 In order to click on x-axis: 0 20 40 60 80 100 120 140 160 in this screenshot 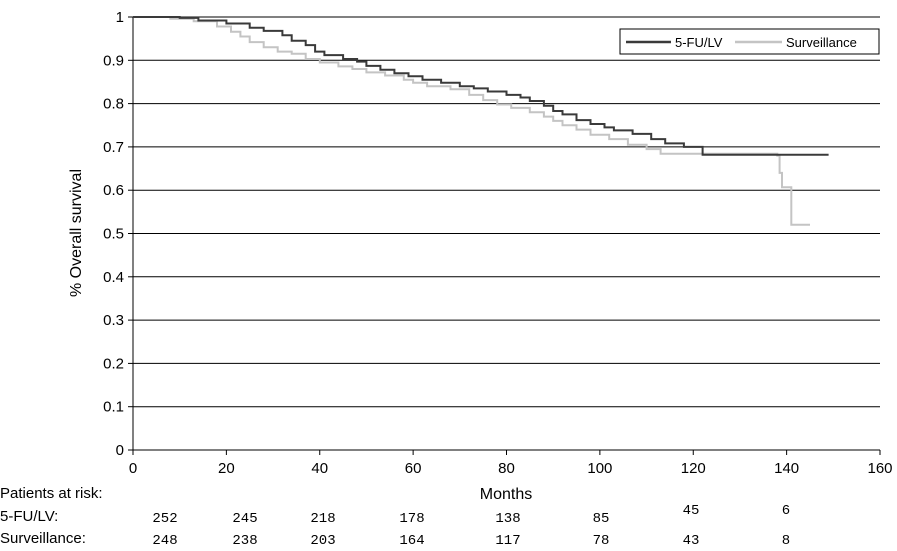, I will do `click(511, 463)`.